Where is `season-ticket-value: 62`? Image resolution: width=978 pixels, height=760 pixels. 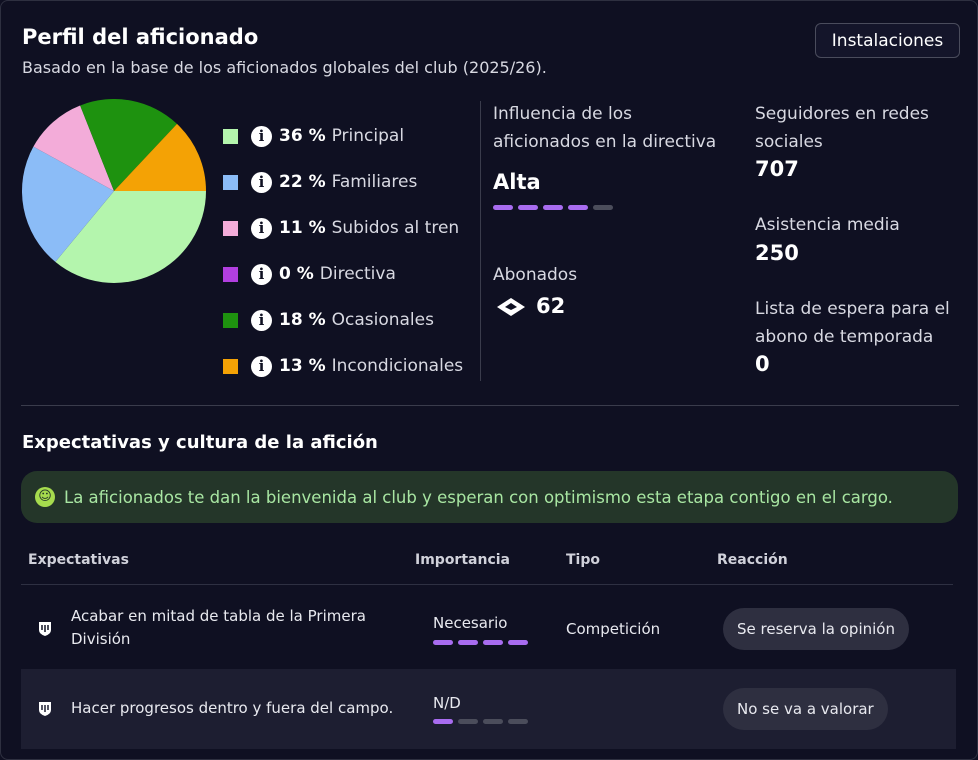 season-ticket-value: 62 is located at coordinates (551, 306).